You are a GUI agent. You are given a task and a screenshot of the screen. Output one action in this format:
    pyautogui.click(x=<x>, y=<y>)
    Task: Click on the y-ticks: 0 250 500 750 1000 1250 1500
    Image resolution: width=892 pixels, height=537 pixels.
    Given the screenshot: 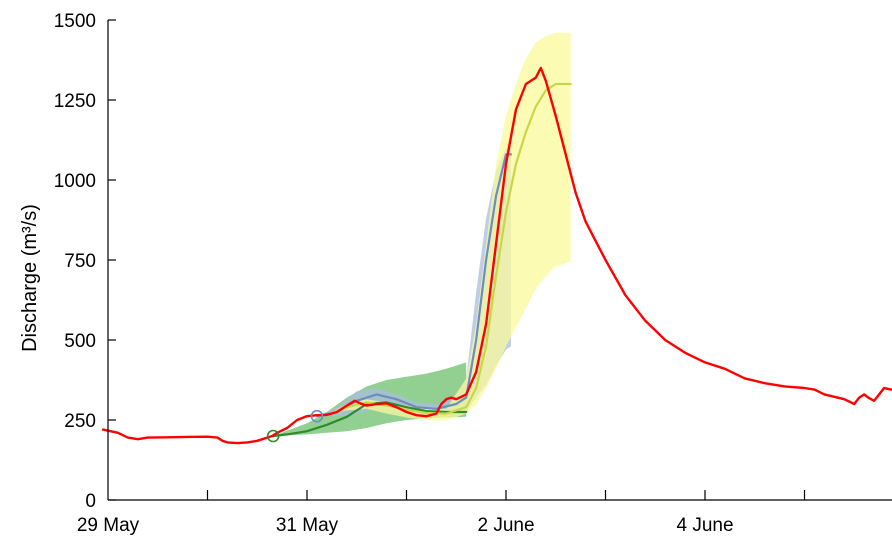 What is the action you would take?
    pyautogui.click(x=85, y=261)
    